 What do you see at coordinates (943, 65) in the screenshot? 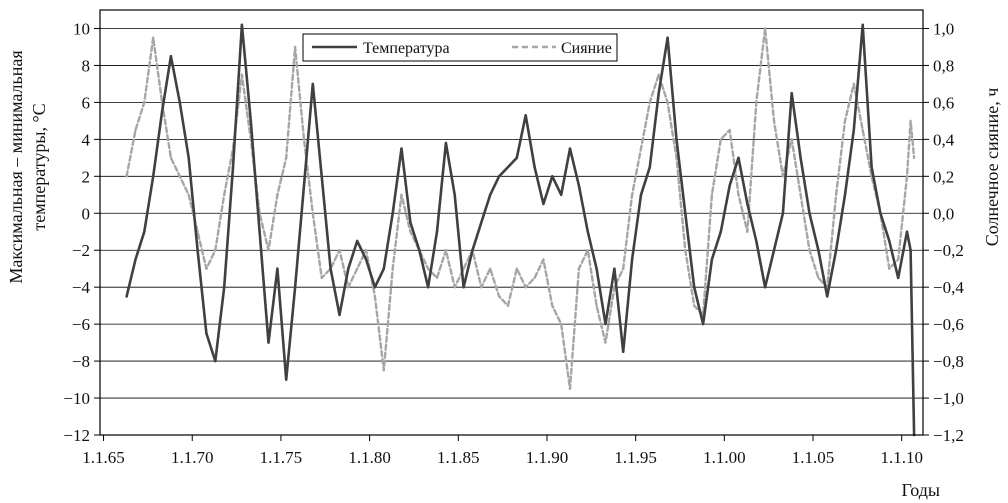
I see `right-tick-label: 0,8` at bounding box center [943, 65].